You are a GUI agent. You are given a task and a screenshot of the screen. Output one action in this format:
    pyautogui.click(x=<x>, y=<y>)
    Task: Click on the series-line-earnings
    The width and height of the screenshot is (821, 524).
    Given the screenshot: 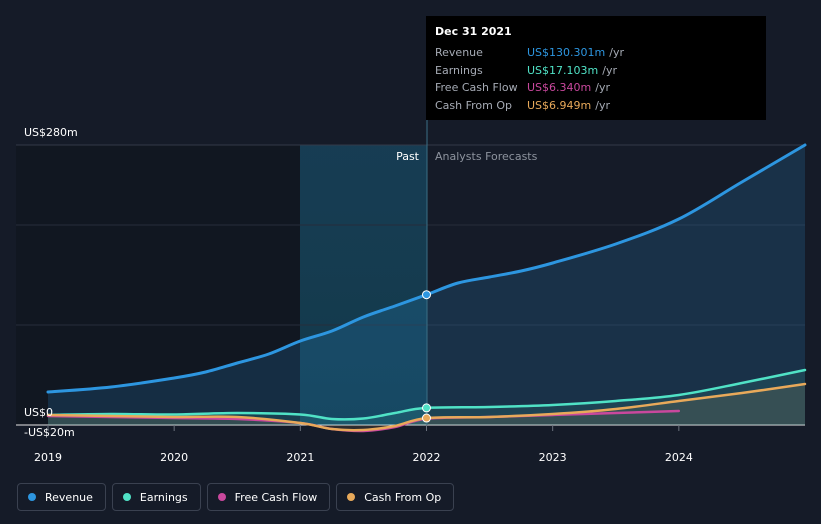 What is the action you would take?
    pyautogui.click(x=426, y=394)
    